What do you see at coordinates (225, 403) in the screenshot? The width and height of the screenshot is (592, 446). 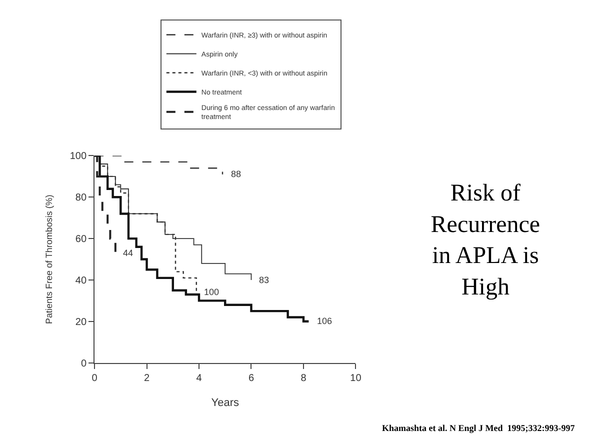 I see `x-axis-title: Years` at bounding box center [225, 403].